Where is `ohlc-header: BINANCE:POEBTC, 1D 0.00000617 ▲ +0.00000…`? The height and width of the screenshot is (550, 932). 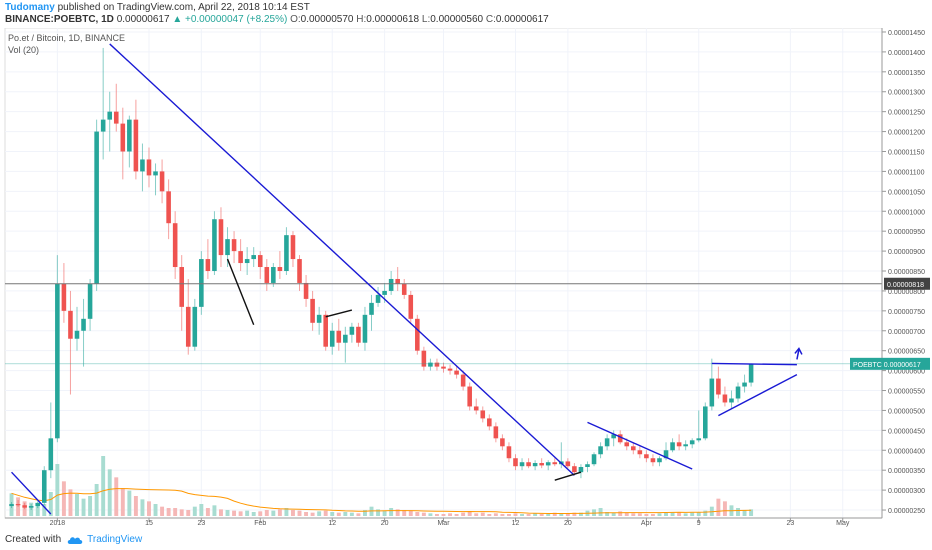
ohlc-header: BINANCE:POEBTC, 1D 0.00000617 ▲ +0.00000… is located at coordinates (277, 19).